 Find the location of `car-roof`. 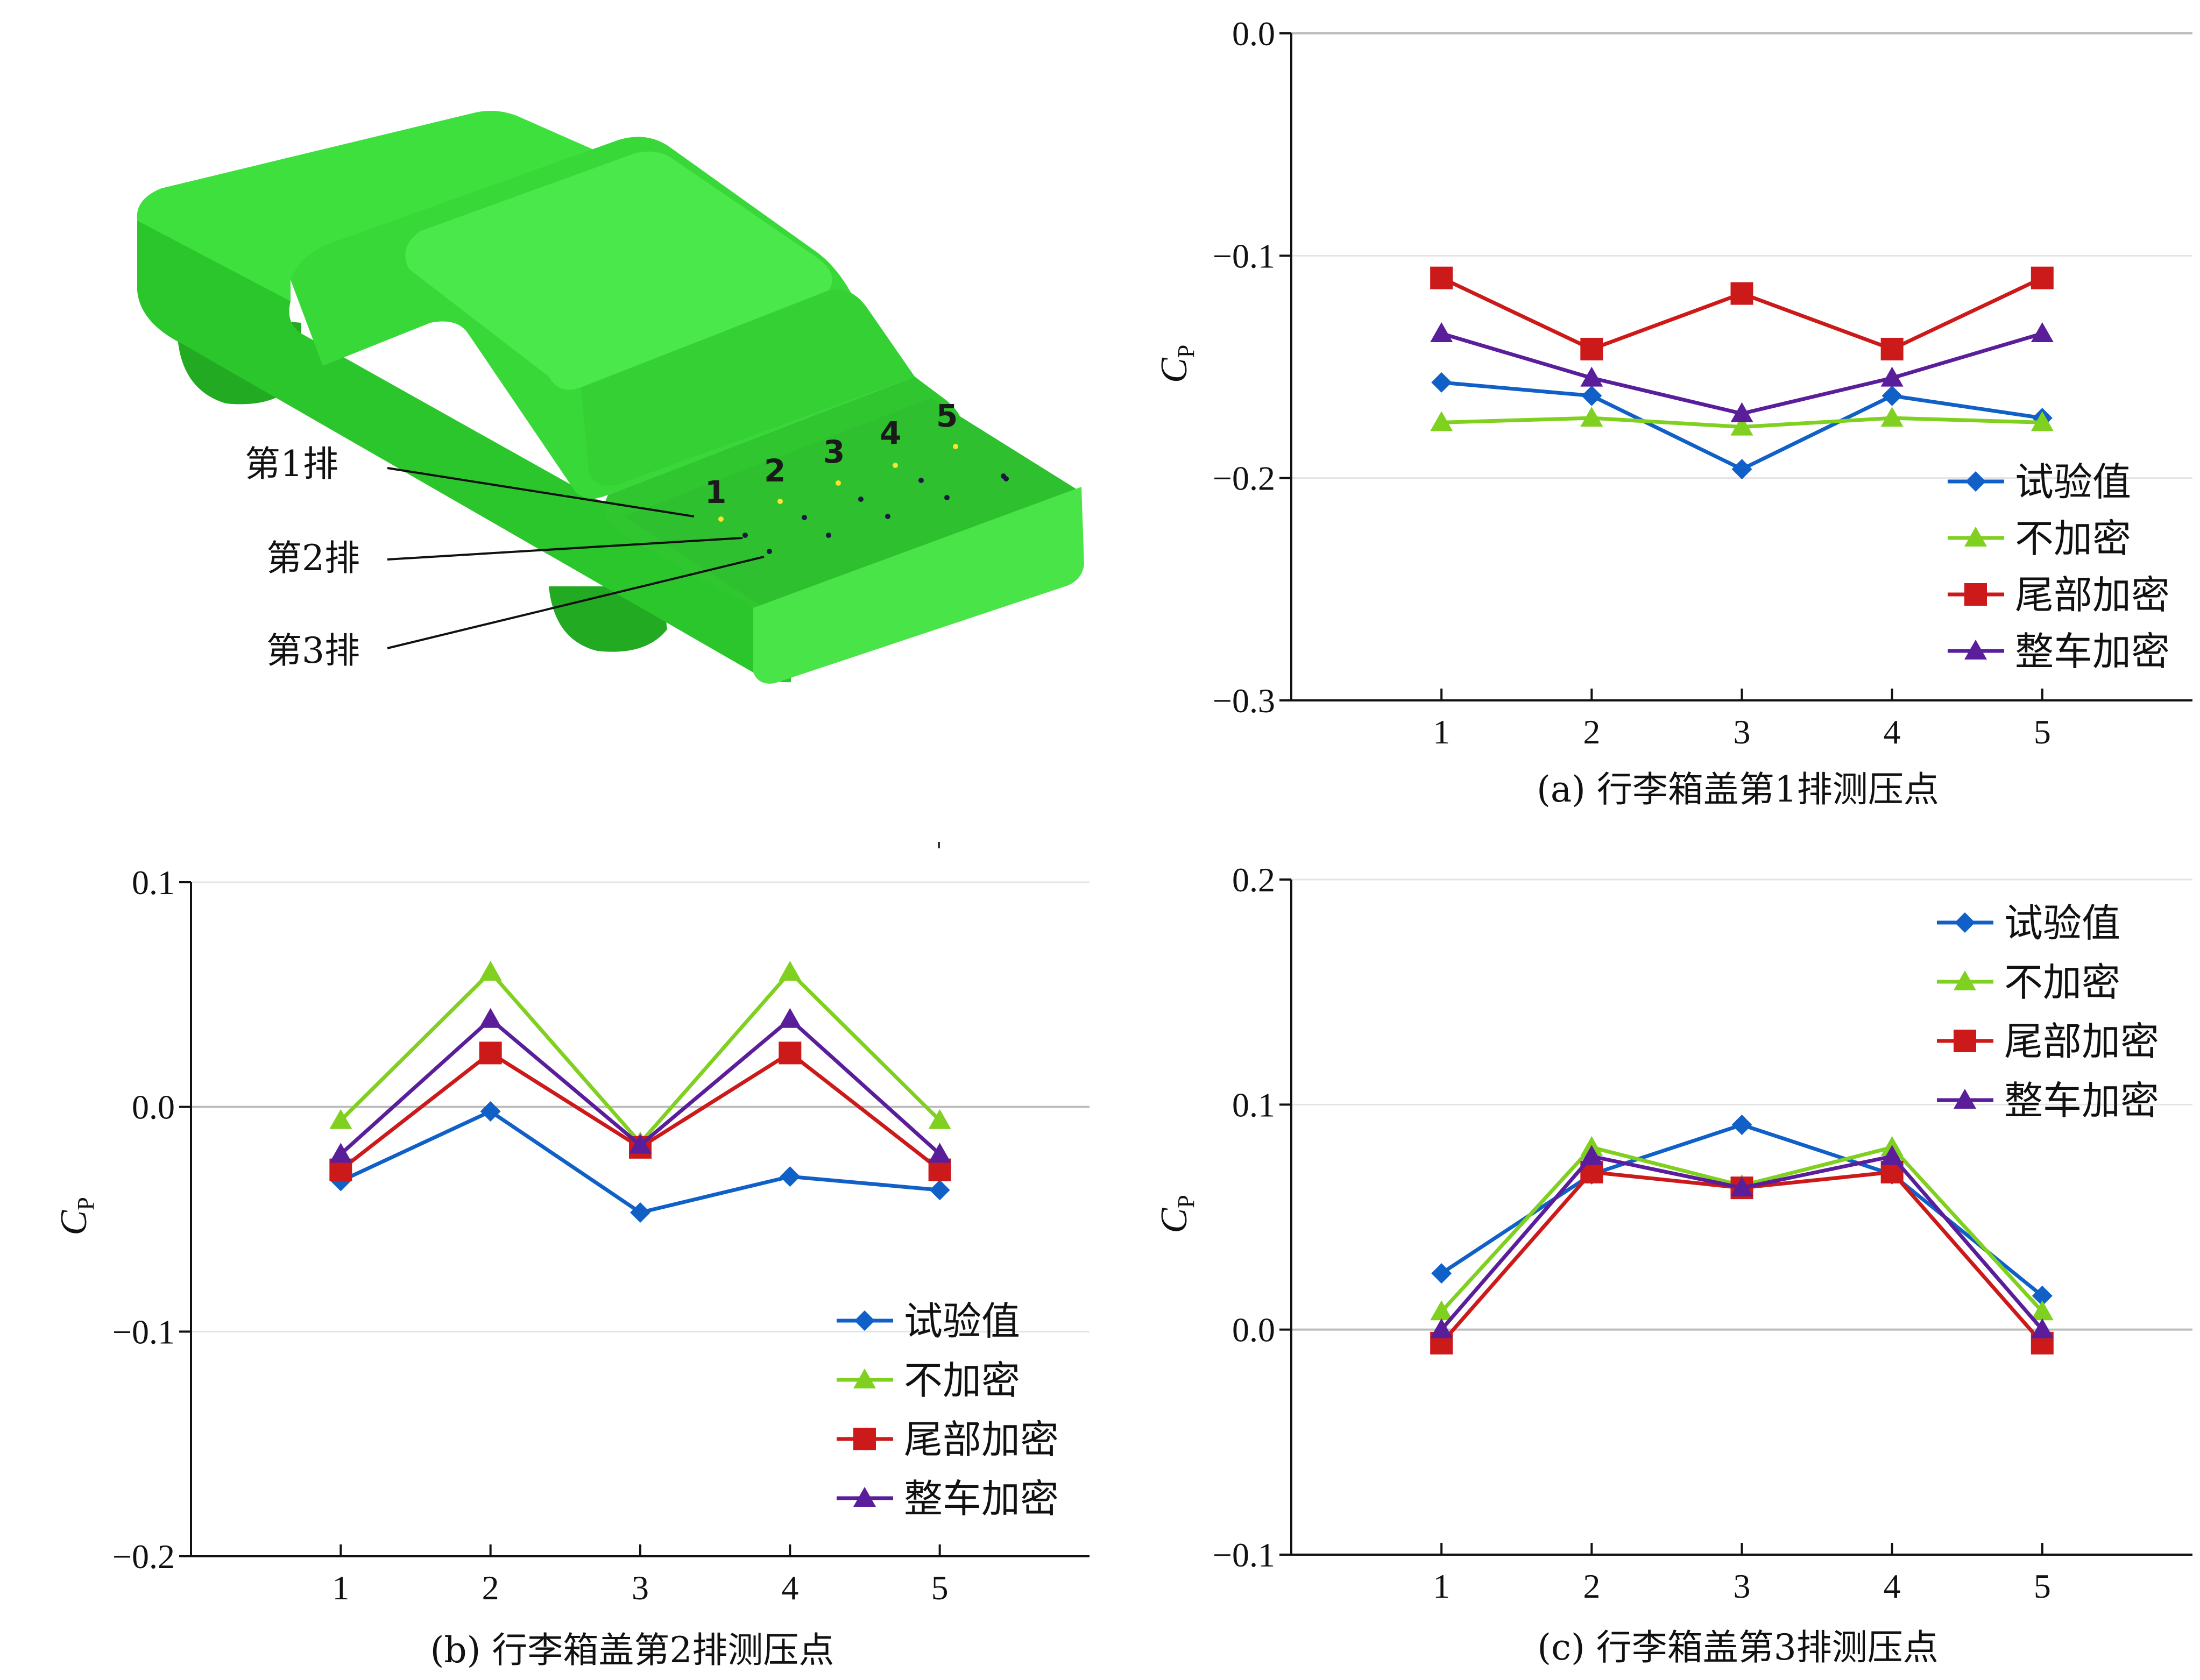

car-roof is located at coordinates (619, 270).